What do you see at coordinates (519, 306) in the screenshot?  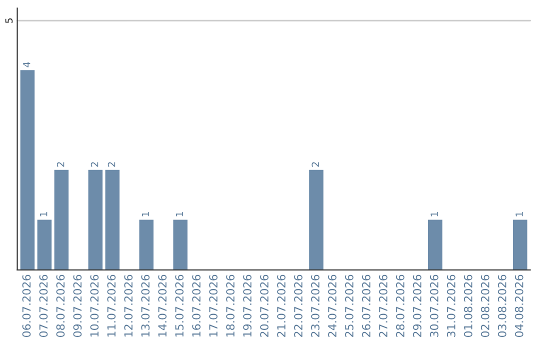 I see `x-tick-label: 04.08.2026` at bounding box center [519, 306].